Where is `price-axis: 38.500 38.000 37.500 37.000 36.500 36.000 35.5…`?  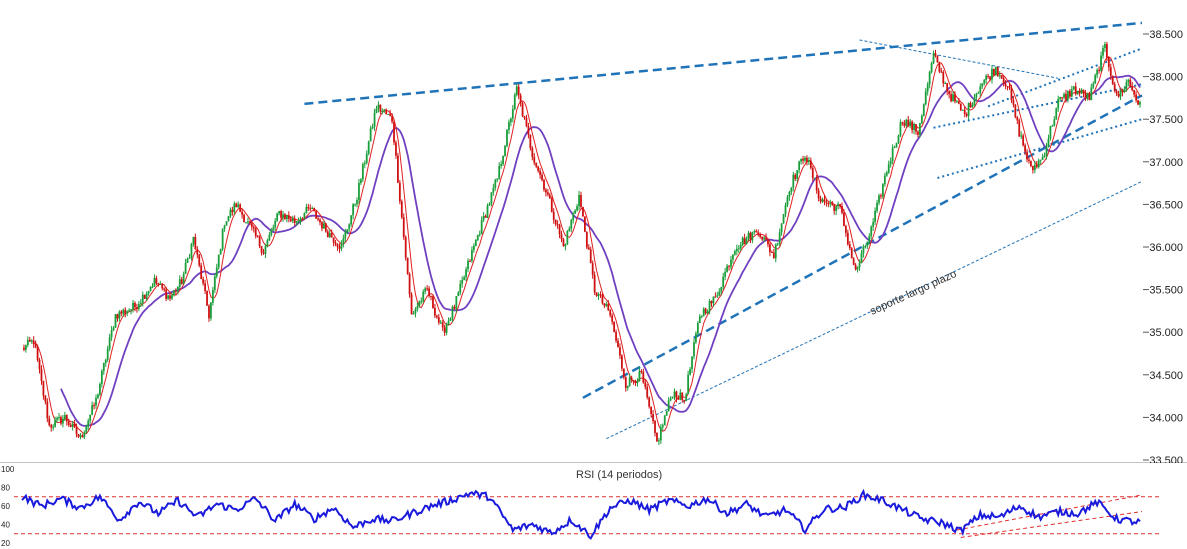
price-axis: 38.500 38.000 37.500 37.000 36.500 36.000 35.5… is located at coordinates (1163, 246).